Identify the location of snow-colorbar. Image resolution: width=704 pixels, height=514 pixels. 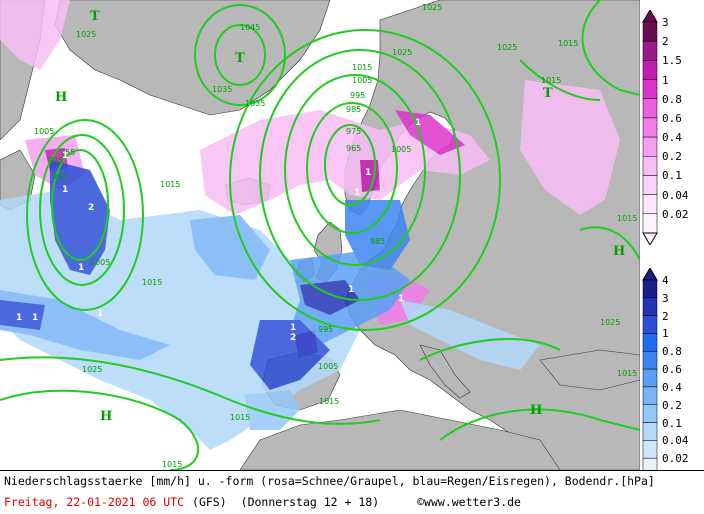
(650, 127).